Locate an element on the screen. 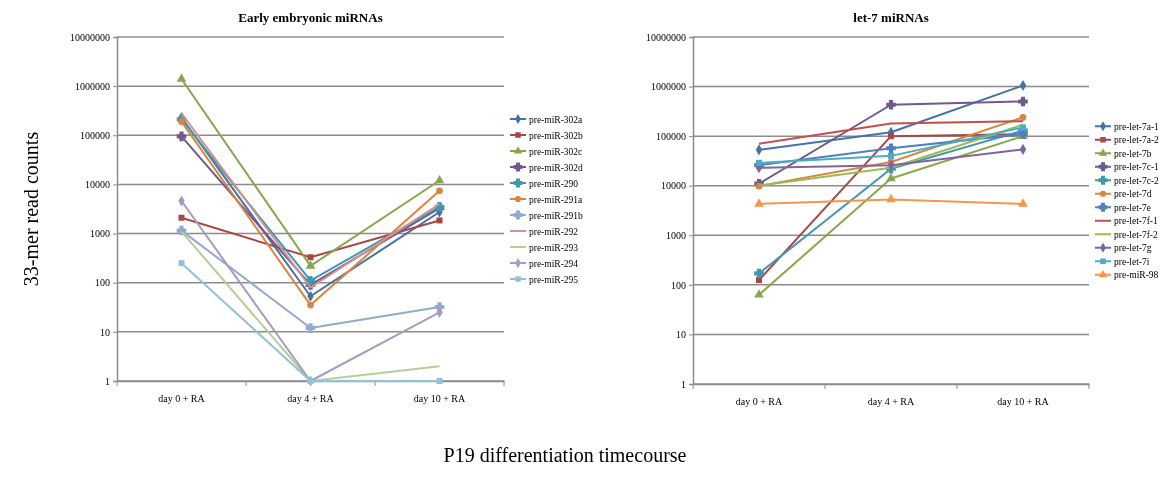 The height and width of the screenshot is (494, 1175). legend-label: pre-let-7a-1 is located at coordinates (1137, 126).